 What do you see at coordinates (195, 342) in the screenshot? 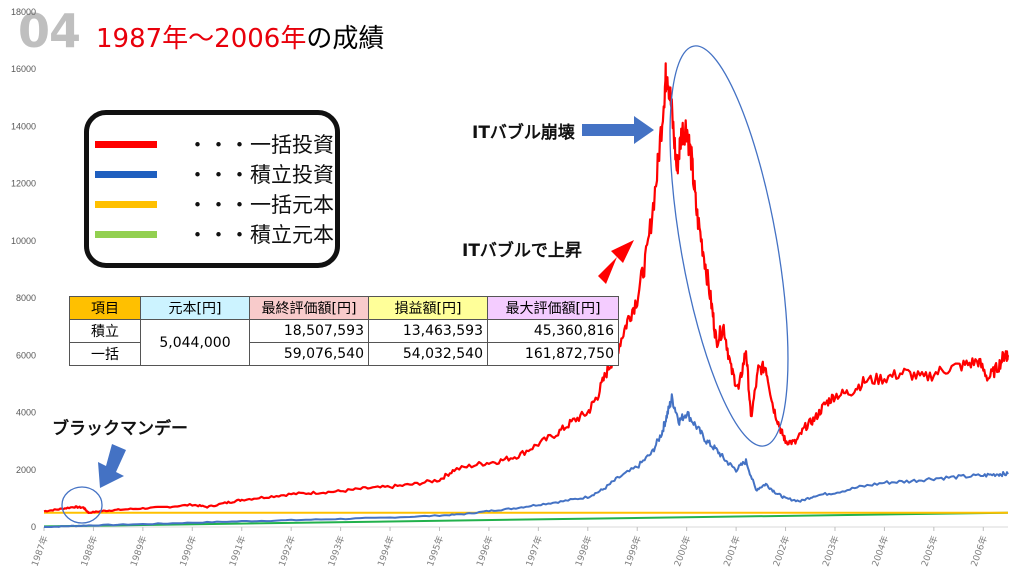
I see `principal-cell: 5,044,000` at bounding box center [195, 342].